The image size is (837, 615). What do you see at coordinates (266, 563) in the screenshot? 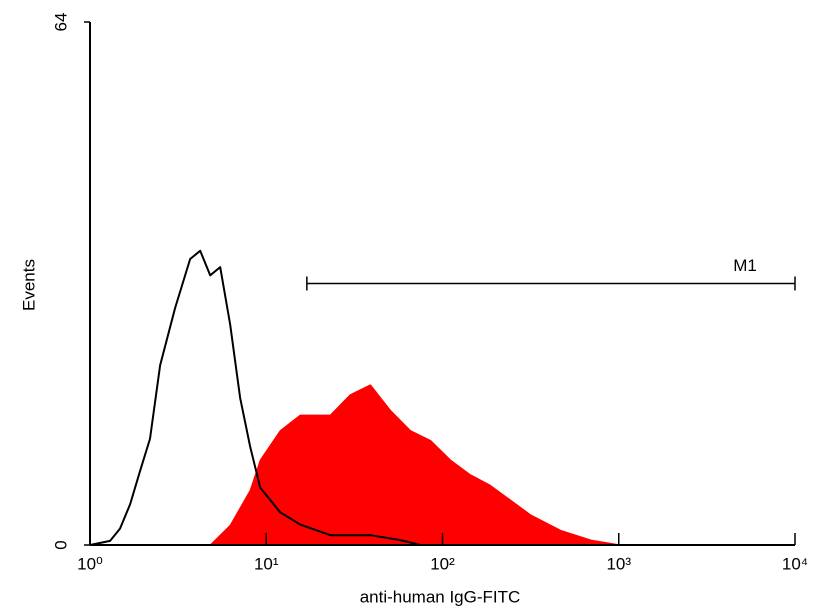
I see `x-tick-label: 10¹` at bounding box center [266, 563].